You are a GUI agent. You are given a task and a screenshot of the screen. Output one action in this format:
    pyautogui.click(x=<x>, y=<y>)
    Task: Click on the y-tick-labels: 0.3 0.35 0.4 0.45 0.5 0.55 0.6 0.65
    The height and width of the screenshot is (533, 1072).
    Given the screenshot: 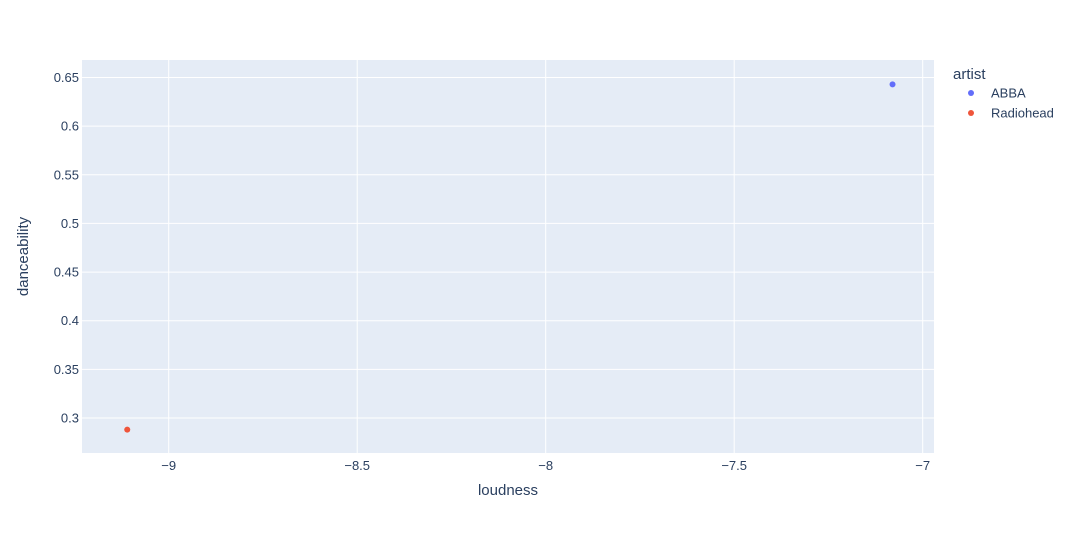 What is the action you would take?
    pyautogui.click(x=66, y=247)
    